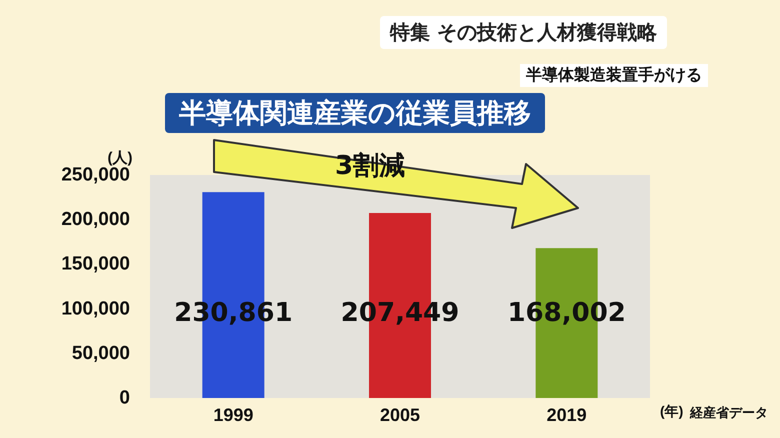 The height and width of the screenshot is (438, 780). I want to click on chart-title: 半導体関連産業の従業員推移, so click(355, 113).